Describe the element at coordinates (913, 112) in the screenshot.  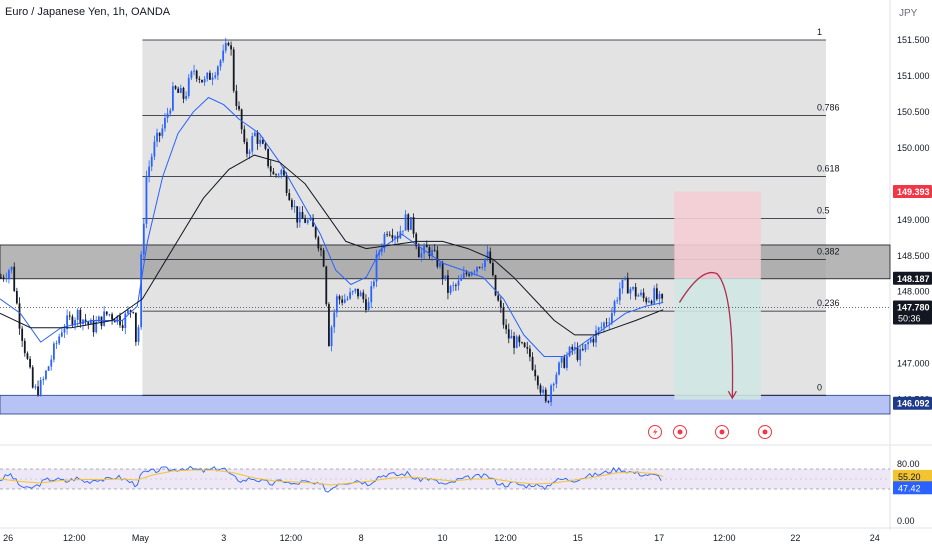
I see `price-tick-label: 150.500` at that location.